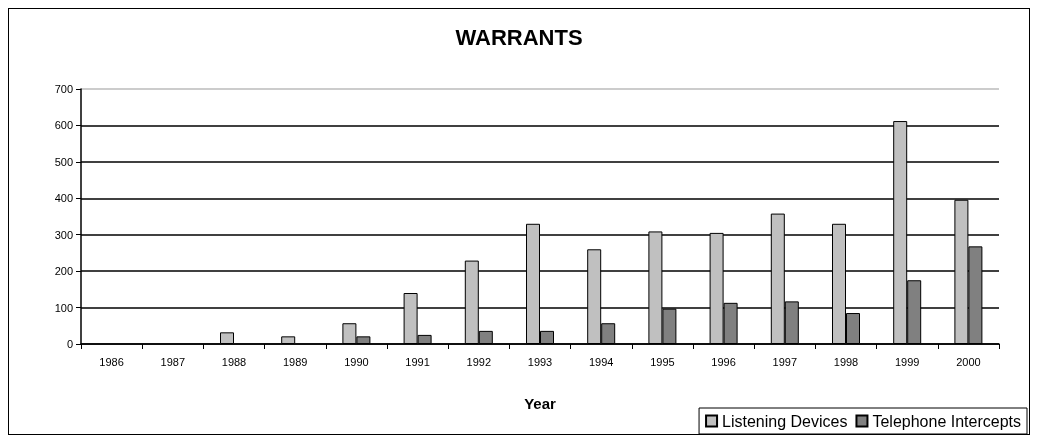  What do you see at coordinates (946, 421) in the screenshot?
I see `legend-label: Telephone Intercepts` at bounding box center [946, 421].